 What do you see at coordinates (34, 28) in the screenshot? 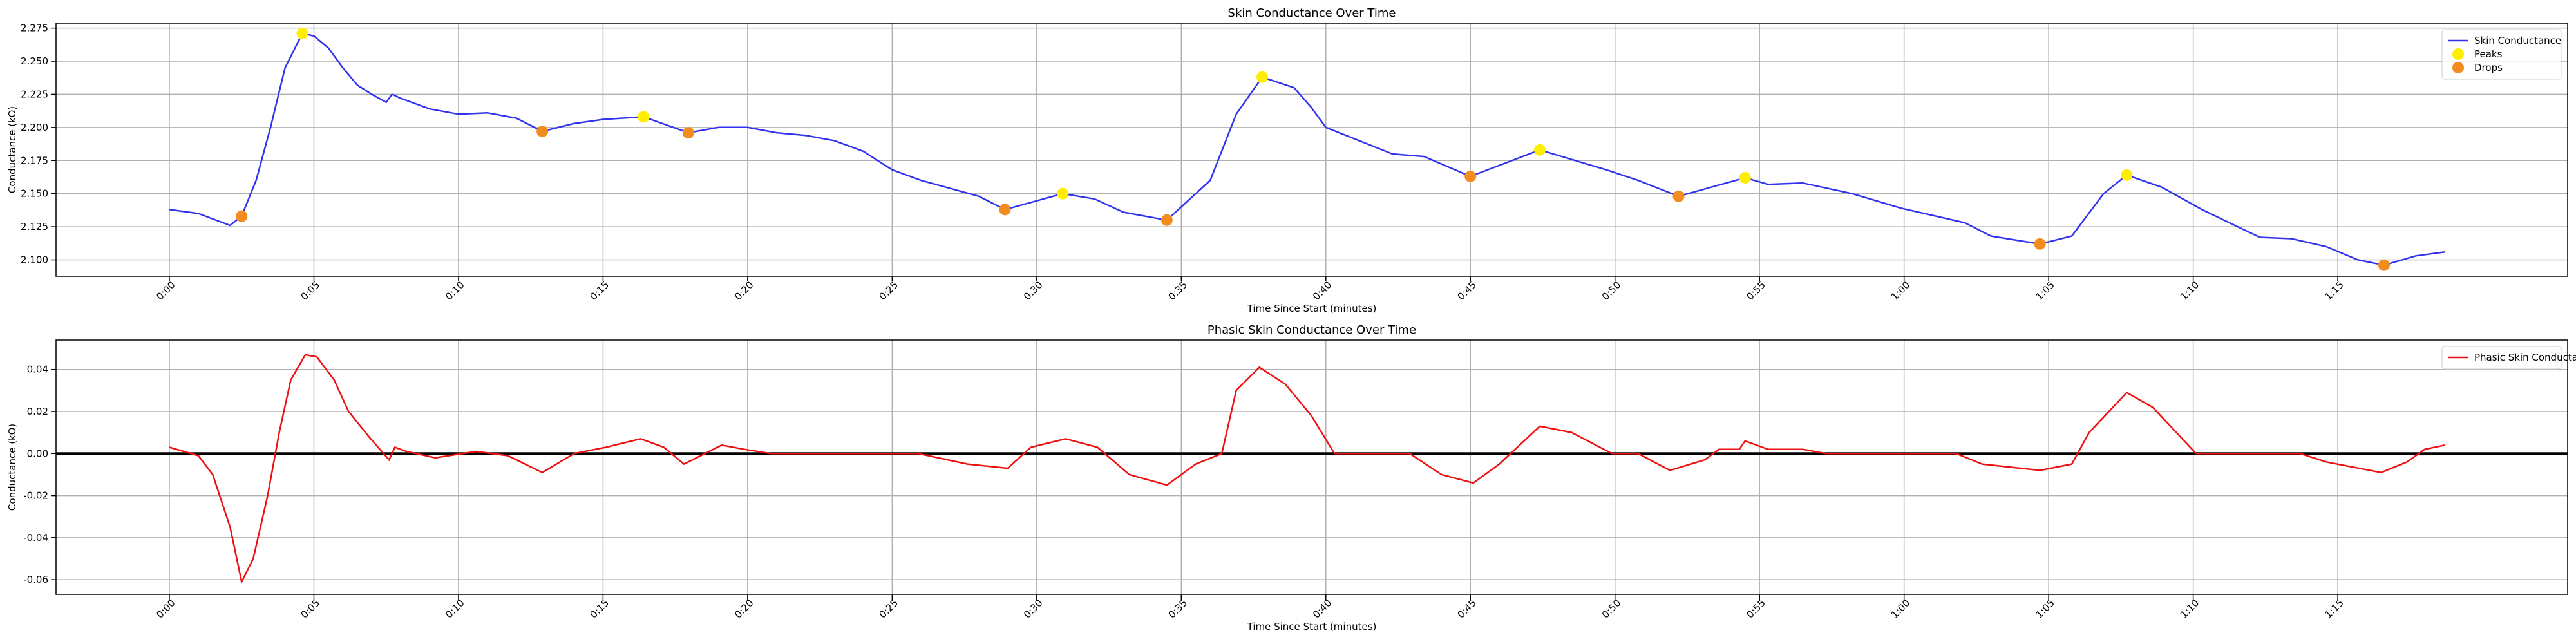
I see `y-tick-label: 2.275` at bounding box center [34, 28].